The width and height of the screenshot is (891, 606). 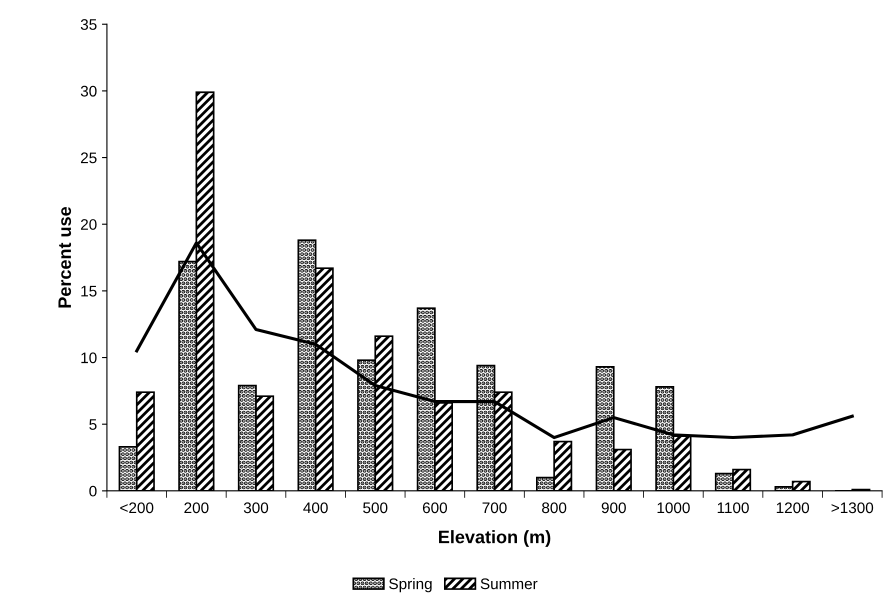 What do you see at coordinates (509, 584) in the screenshot?
I see `legend-label: Summer` at bounding box center [509, 584].